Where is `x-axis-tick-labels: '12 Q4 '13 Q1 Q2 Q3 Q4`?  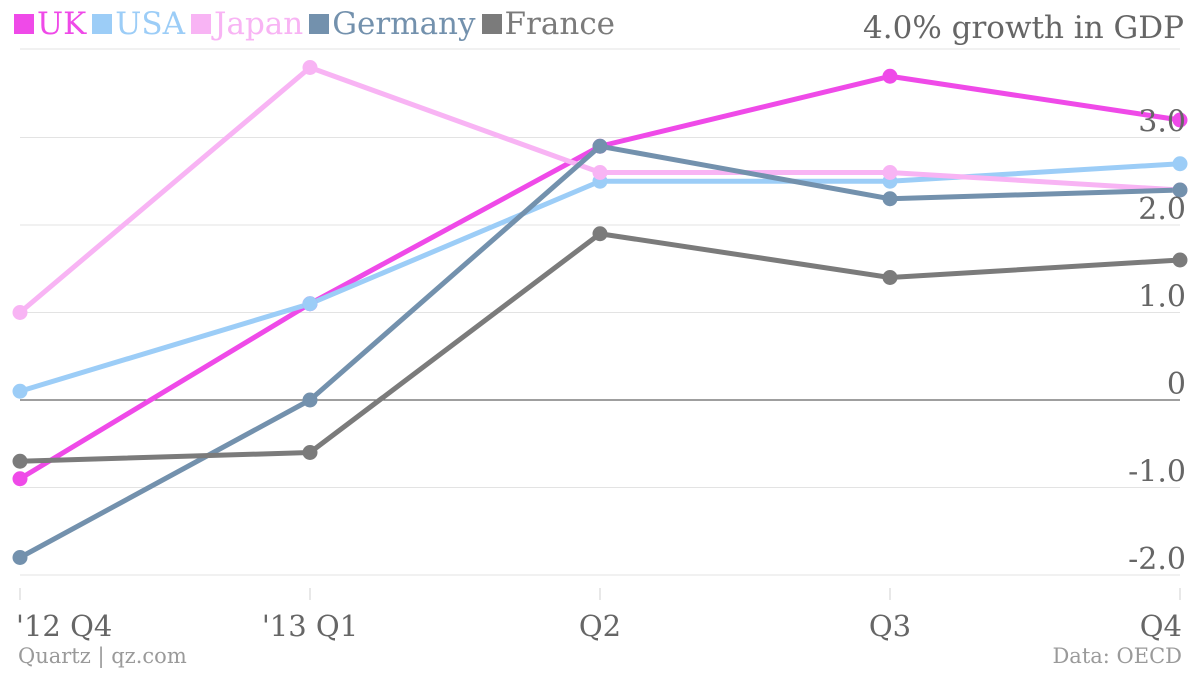
x-axis-tick-labels: '12 Q4 '13 Q1 Q2 Q3 Q4 is located at coordinates (599, 626).